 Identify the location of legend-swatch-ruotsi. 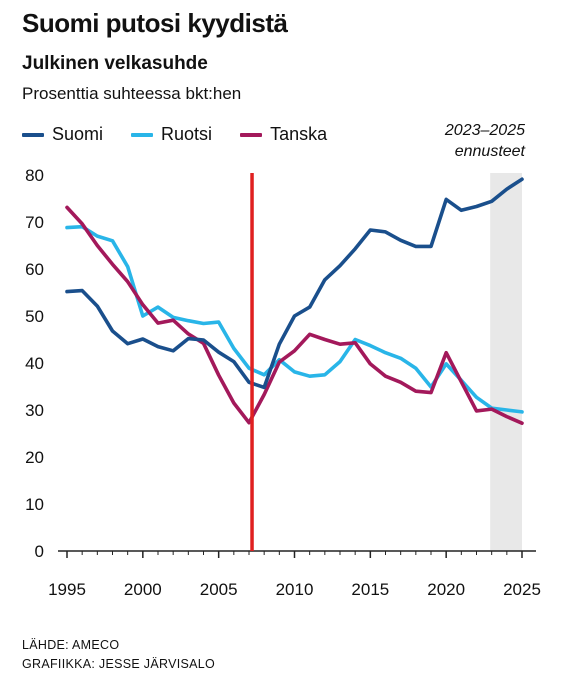
(142, 134).